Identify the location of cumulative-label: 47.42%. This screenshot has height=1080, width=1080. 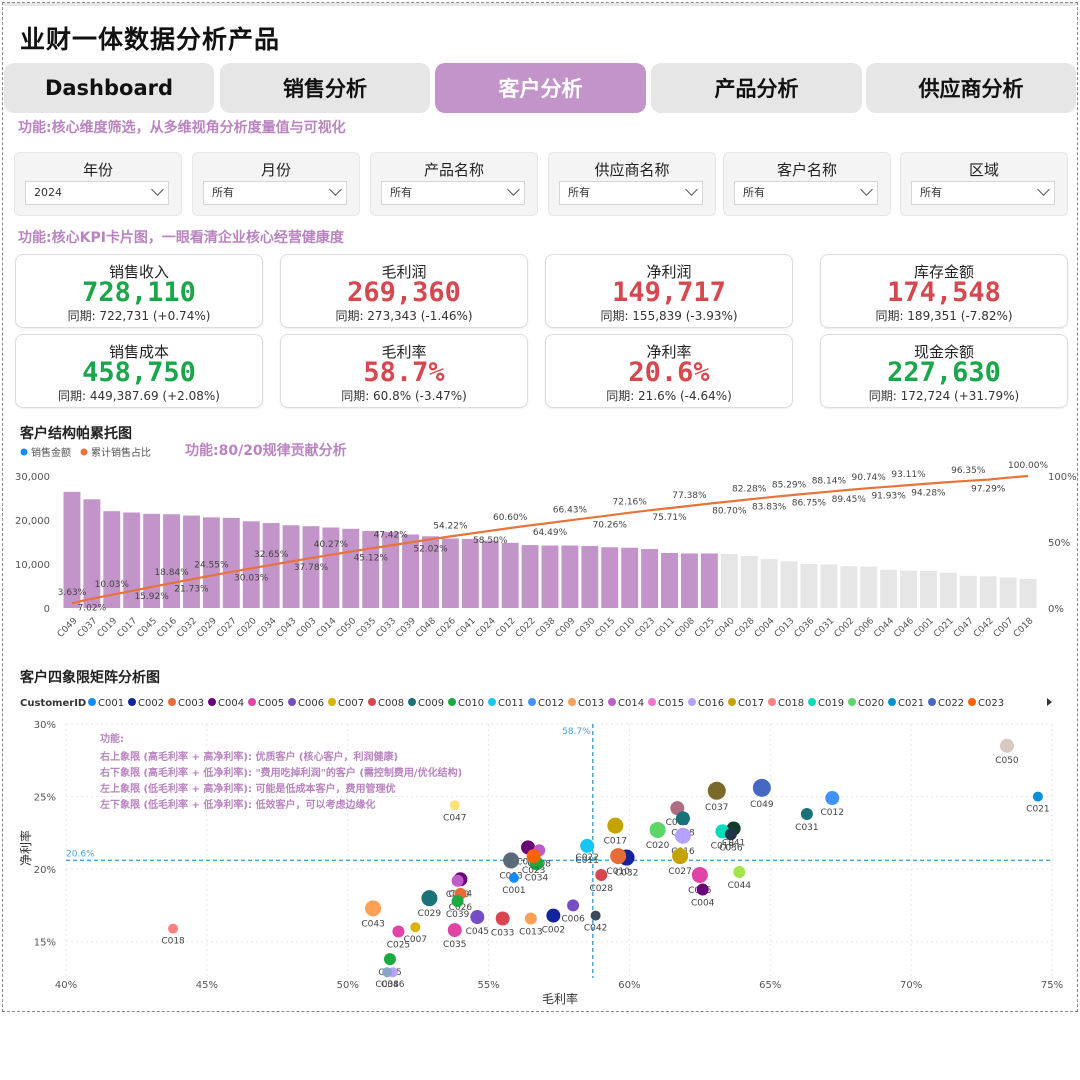
(390, 535).